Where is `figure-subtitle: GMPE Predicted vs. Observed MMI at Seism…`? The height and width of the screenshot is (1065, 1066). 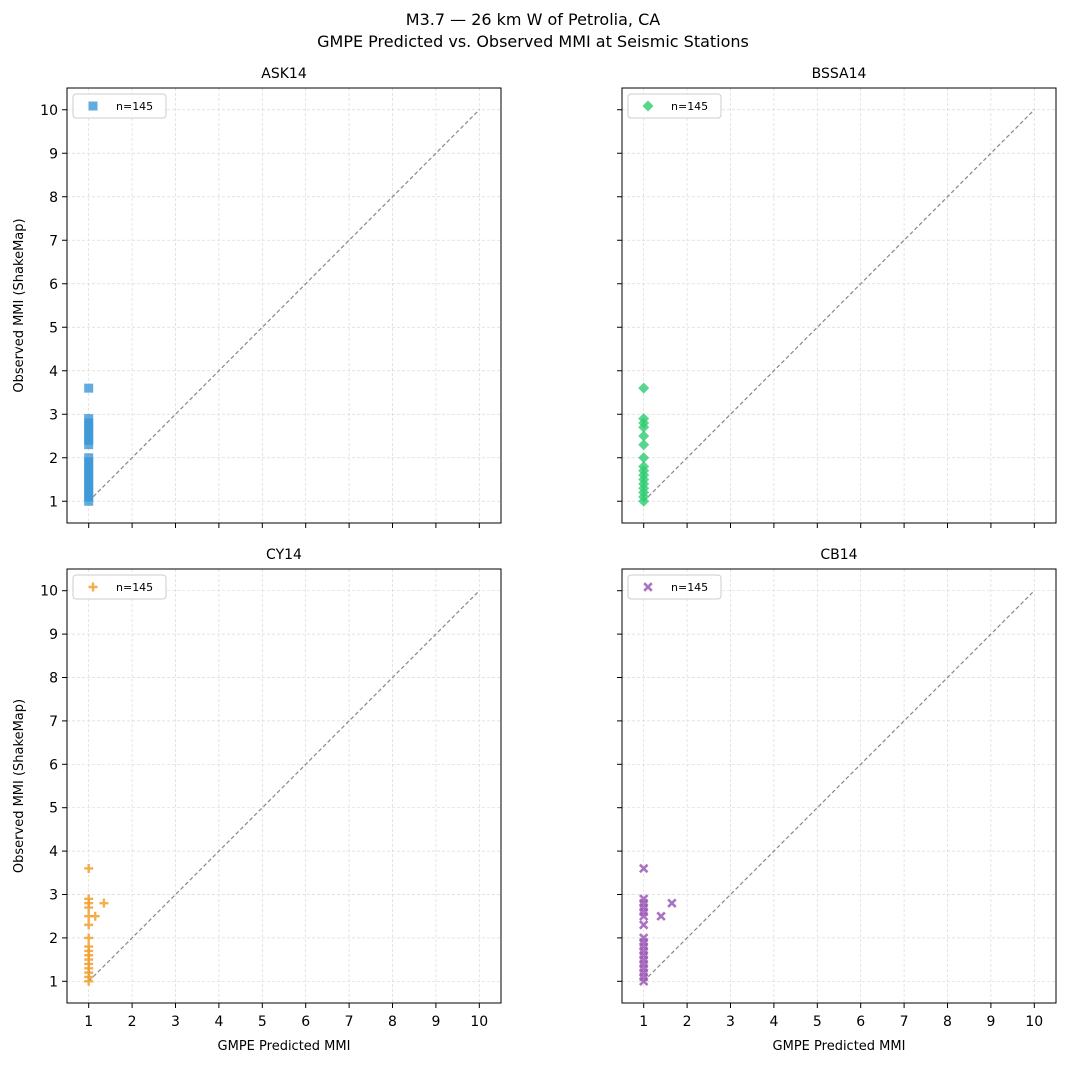 figure-subtitle: GMPE Predicted vs. Observed MMI at Seism… is located at coordinates (533, 41).